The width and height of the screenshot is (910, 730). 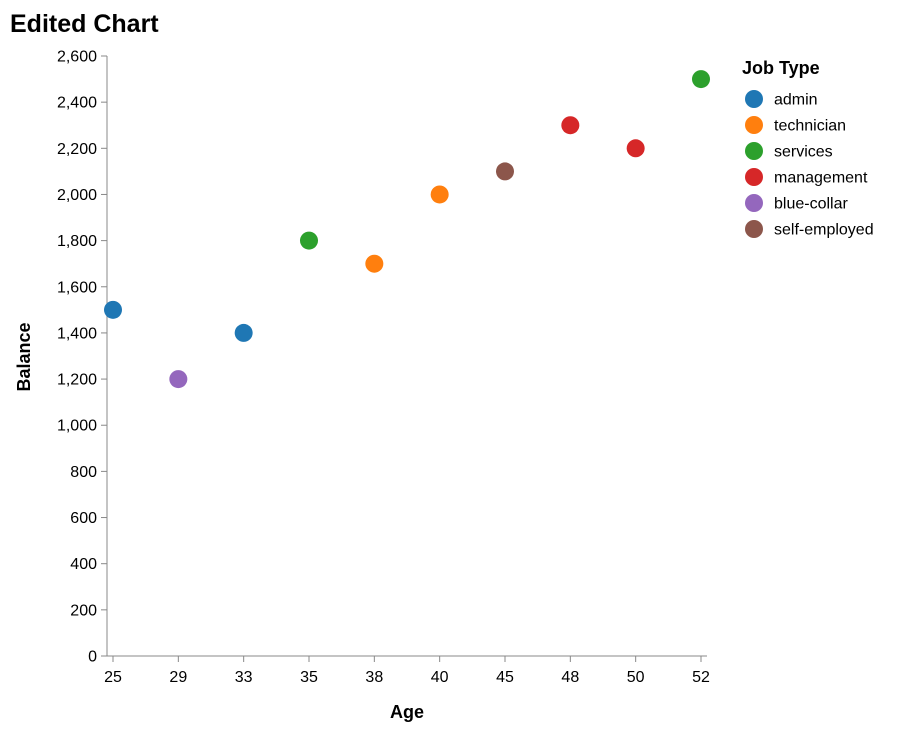 What do you see at coordinates (84, 24) in the screenshot?
I see `chart-title: Edited Chart` at bounding box center [84, 24].